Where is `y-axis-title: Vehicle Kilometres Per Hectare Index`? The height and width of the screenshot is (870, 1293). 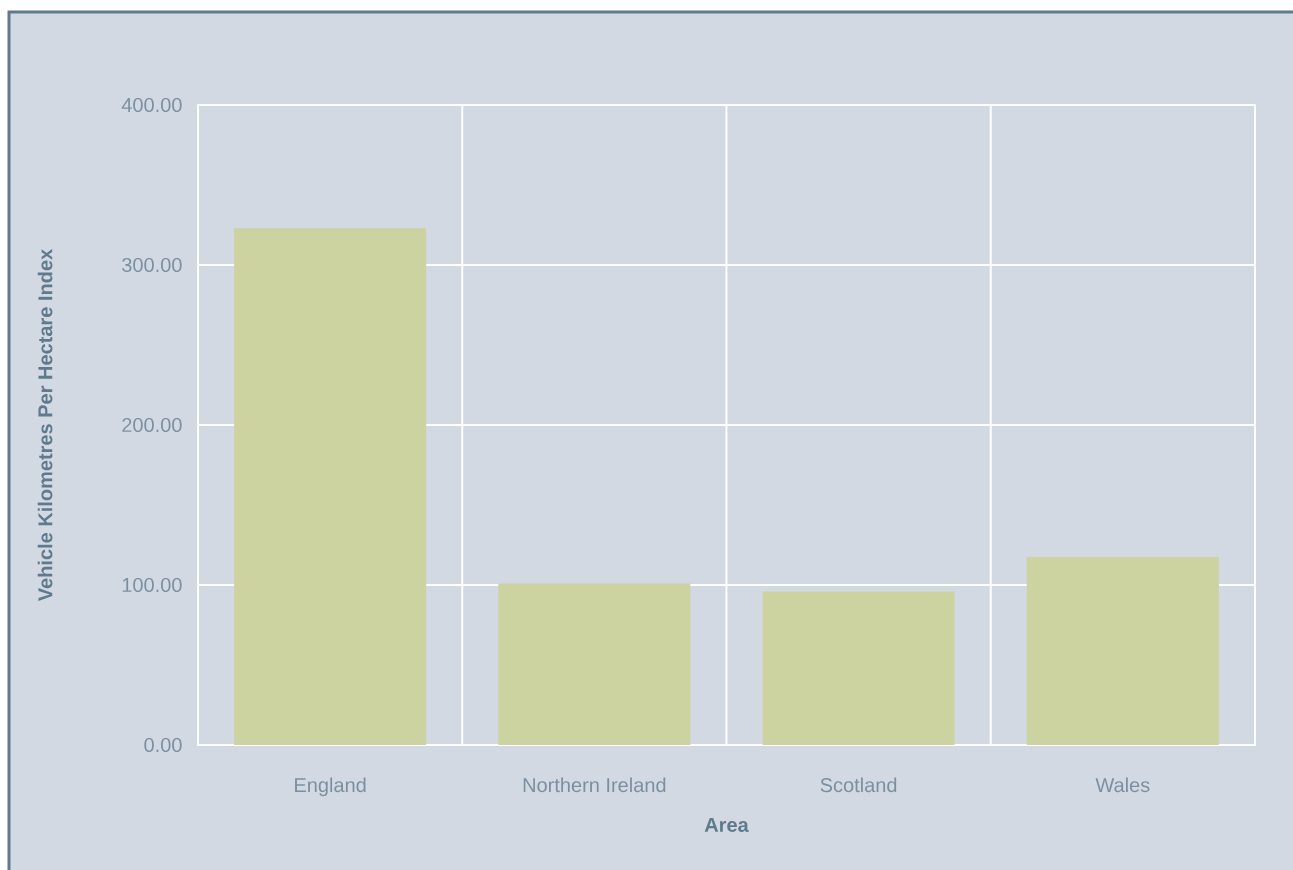 y-axis-title: Vehicle Kilometres Per Hectare Index is located at coordinates (45, 425).